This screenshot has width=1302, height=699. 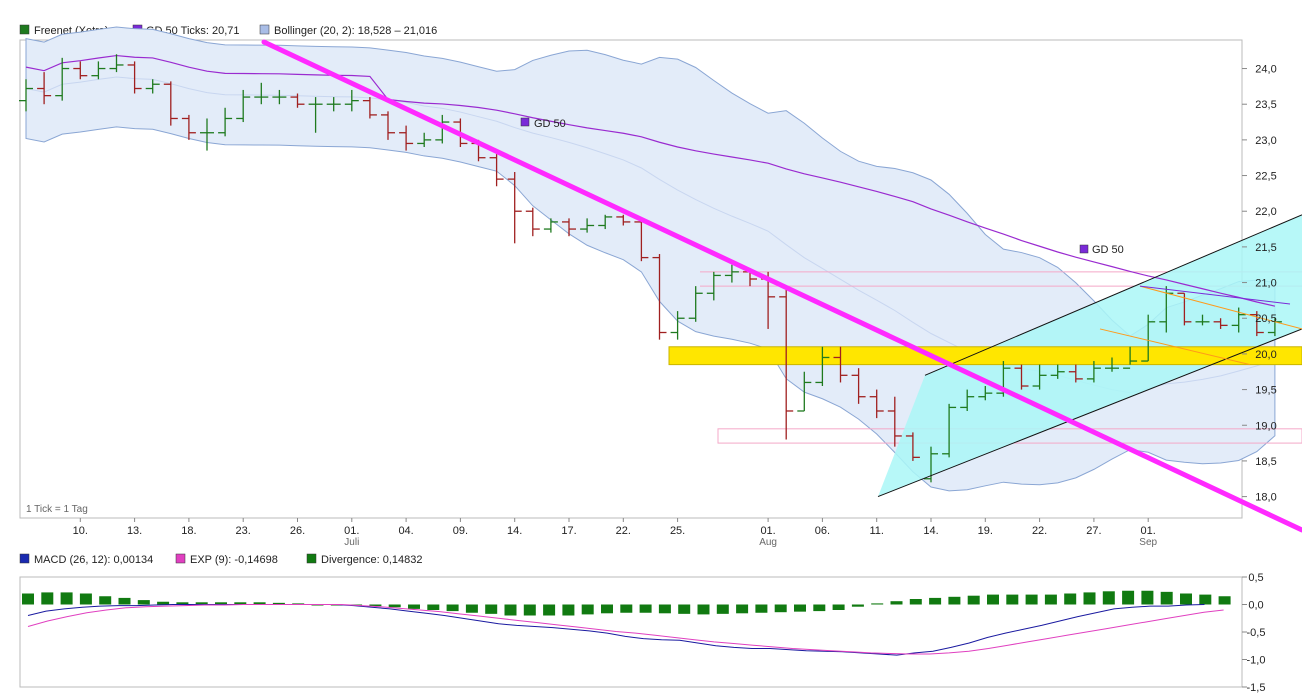 I want to click on price-x-tick-label: 25., so click(x=677, y=531).